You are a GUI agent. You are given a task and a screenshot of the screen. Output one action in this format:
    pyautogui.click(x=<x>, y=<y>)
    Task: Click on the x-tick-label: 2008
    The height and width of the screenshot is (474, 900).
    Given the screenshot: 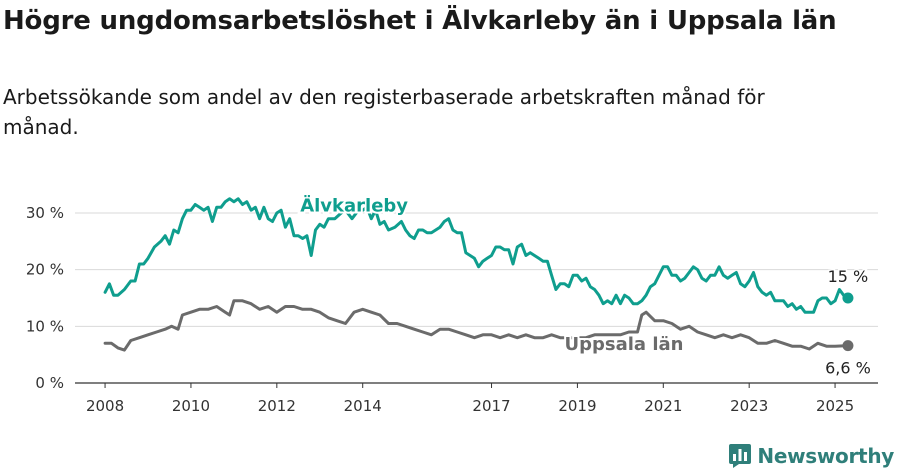 What is the action you would take?
    pyautogui.click(x=105, y=406)
    